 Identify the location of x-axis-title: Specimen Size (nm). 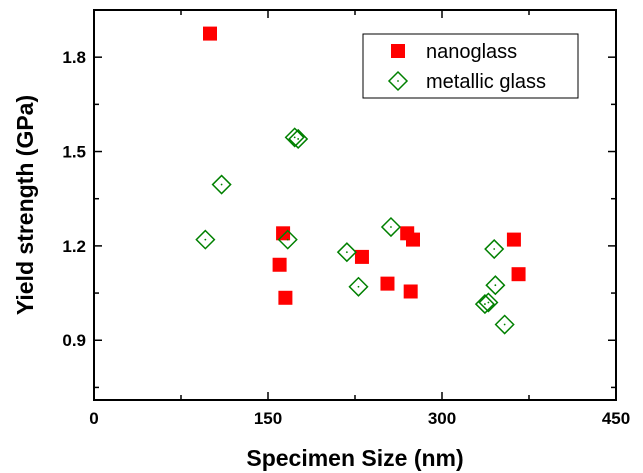
(354, 458).